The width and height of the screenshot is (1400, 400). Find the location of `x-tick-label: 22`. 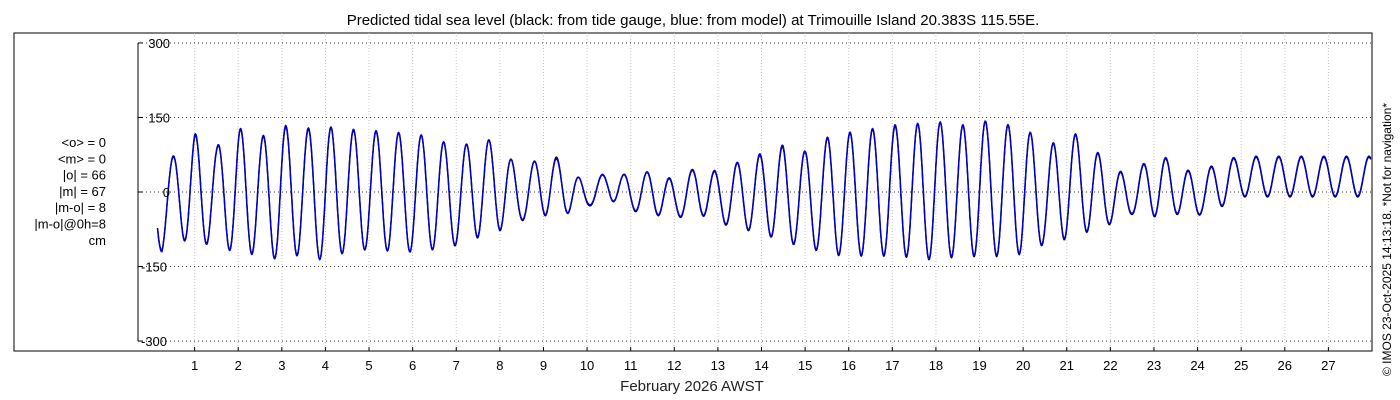

x-tick-label: 22 is located at coordinates (1110, 365).